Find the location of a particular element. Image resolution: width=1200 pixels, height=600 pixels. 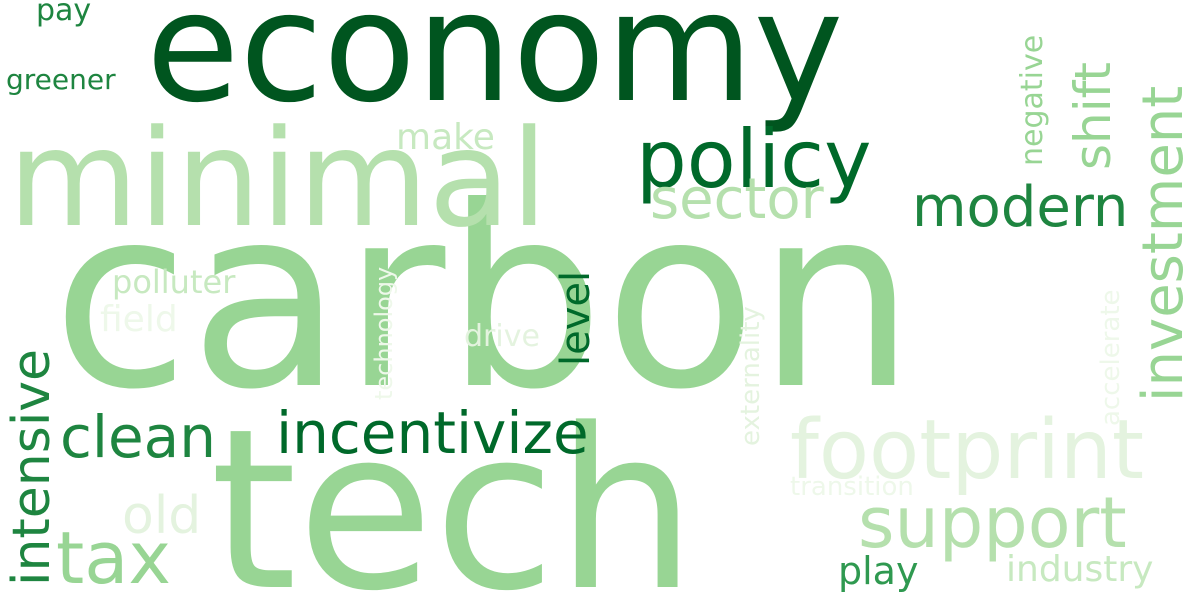

word-industry: industry is located at coordinates (1080, 569).